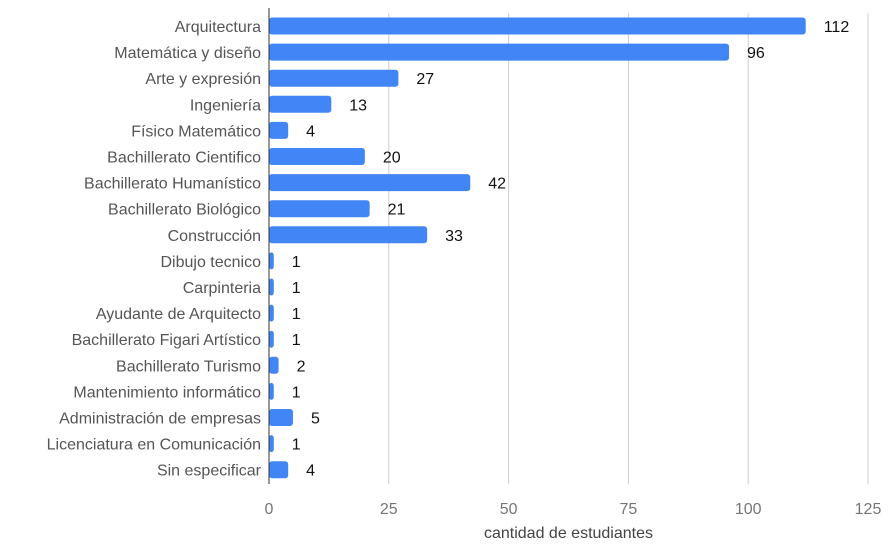 The image size is (889, 545). I want to click on category-label: Bachillerato Figari Artístico, so click(167, 340).